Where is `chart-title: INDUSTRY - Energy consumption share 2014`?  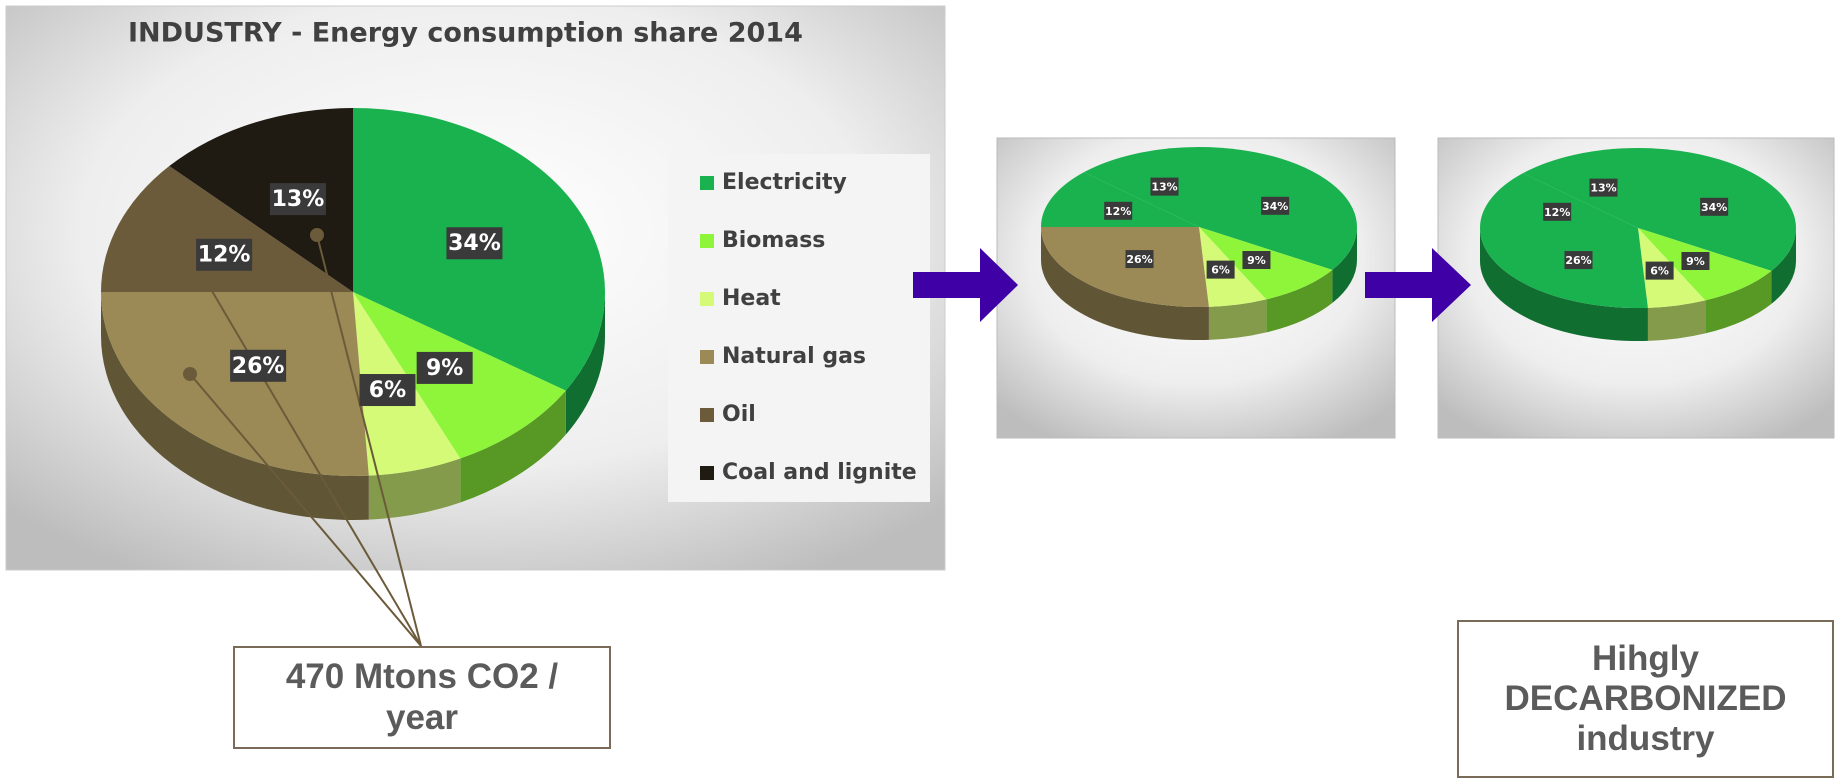
chart-title: INDUSTRY - Energy consumption share 2014 is located at coordinates (465, 33).